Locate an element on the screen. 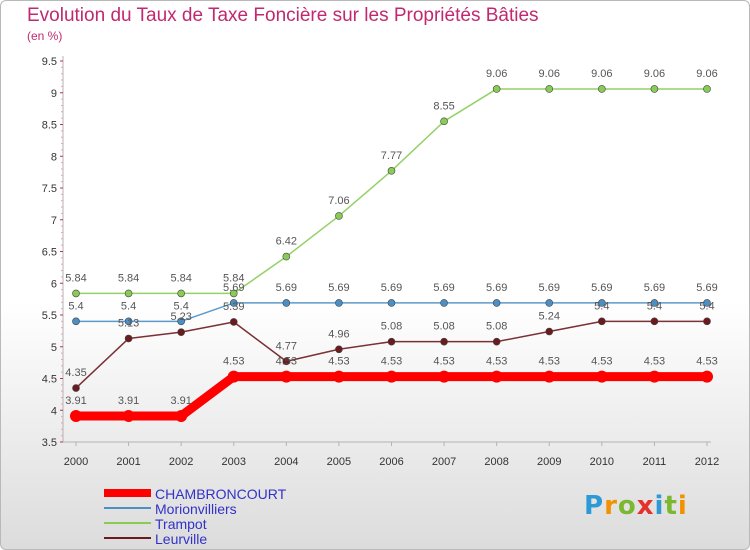 This screenshot has width=750, height=550. logo-letter: o is located at coordinates (627, 506).